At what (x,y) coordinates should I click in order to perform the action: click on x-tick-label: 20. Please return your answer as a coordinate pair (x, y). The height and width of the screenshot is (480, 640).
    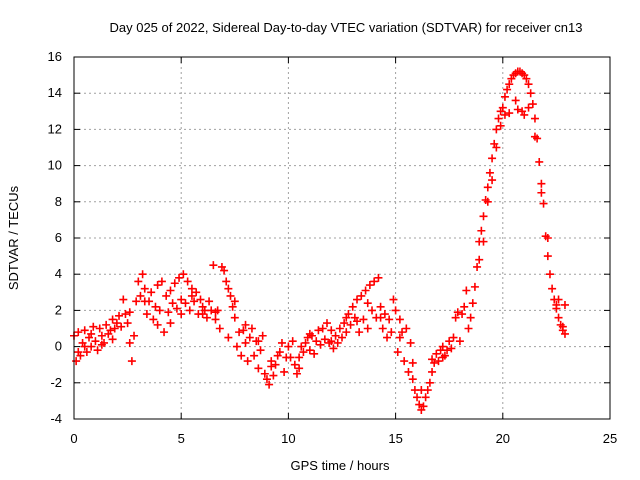
    Looking at the image, I should click on (503, 438).